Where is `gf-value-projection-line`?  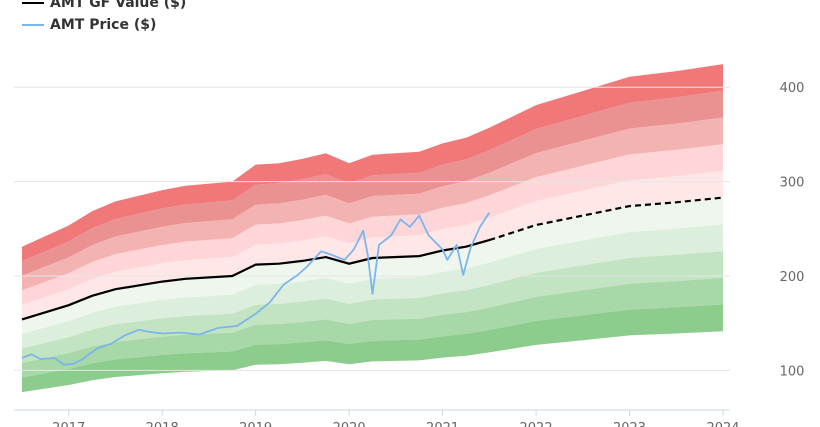
gf-value-projection-line is located at coordinates (606, 219).